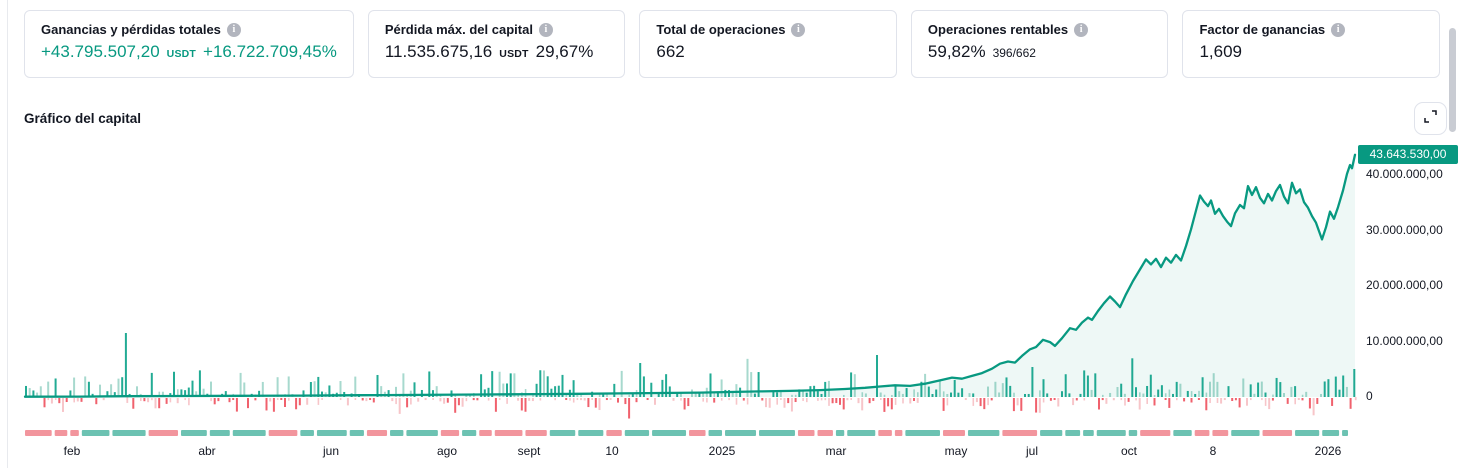 The height and width of the screenshot is (468, 1458). Describe the element at coordinates (438, 51) in the screenshot. I see `card-value: 11.535.675,16` at that location.